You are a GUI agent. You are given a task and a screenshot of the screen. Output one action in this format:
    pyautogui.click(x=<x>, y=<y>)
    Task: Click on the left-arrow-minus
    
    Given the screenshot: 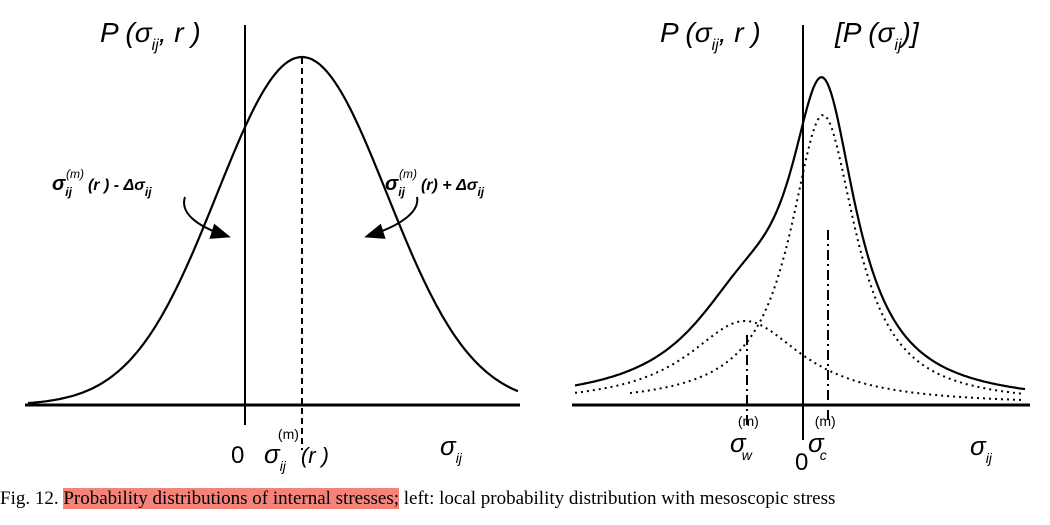 What is the action you would take?
    pyautogui.click(x=207, y=217)
    